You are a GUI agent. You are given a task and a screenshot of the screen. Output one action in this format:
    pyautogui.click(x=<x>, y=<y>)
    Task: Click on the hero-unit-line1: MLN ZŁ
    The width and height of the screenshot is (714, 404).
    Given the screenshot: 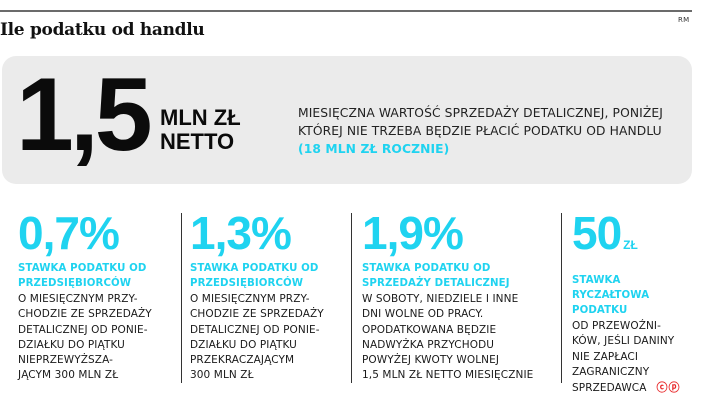 What is the action you would take?
    pyautogui.click(x=200, y=117)
    